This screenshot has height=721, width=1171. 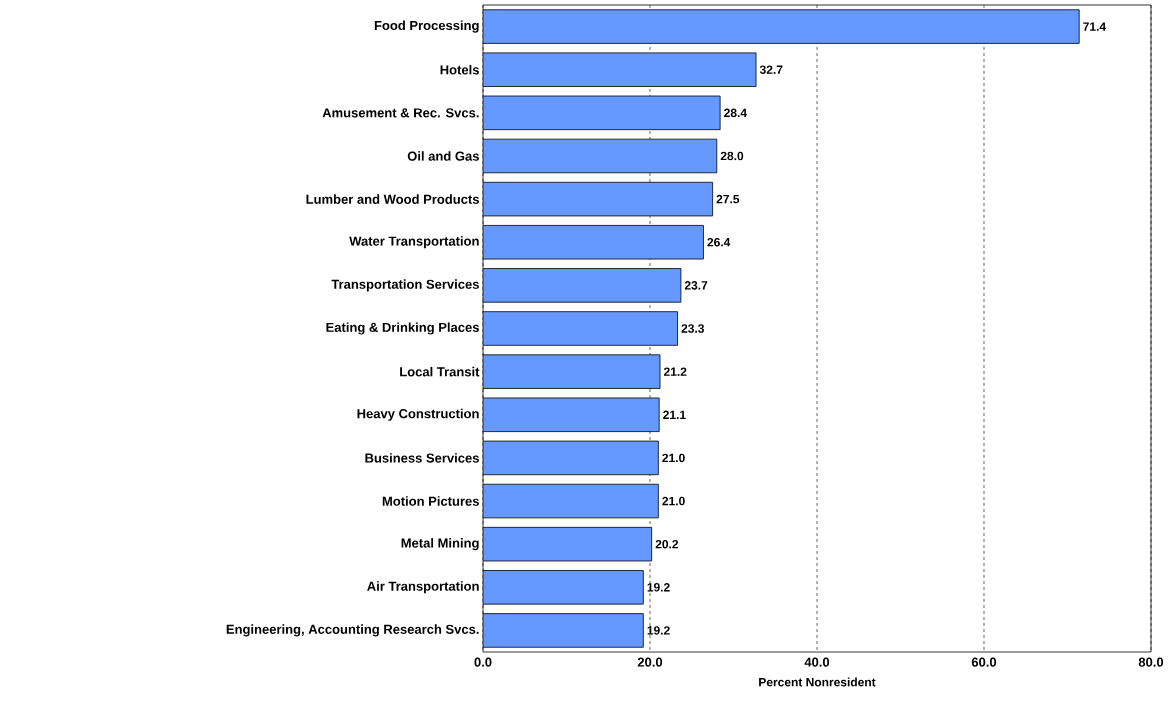 I want to click on y-tick-label: Eating & Drinking Places, so click(x=402, y=328).